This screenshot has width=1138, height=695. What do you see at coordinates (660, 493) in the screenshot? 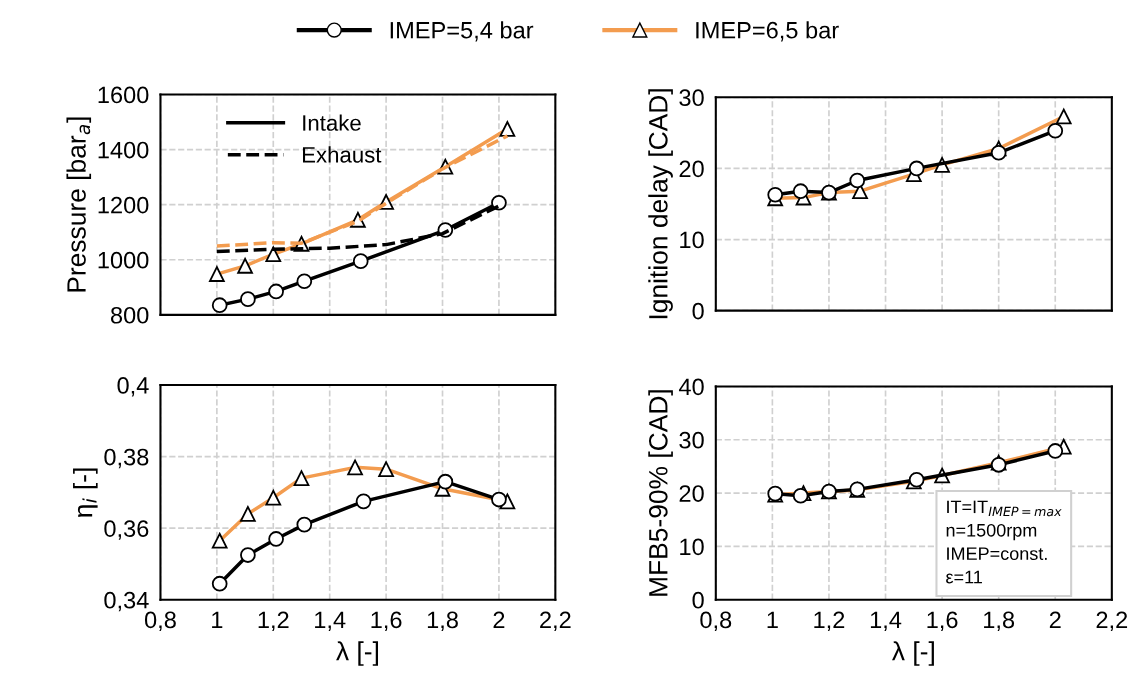
I see `y-axis-title: MFB5-90% [CAD]` at bounding box center [660, 493].